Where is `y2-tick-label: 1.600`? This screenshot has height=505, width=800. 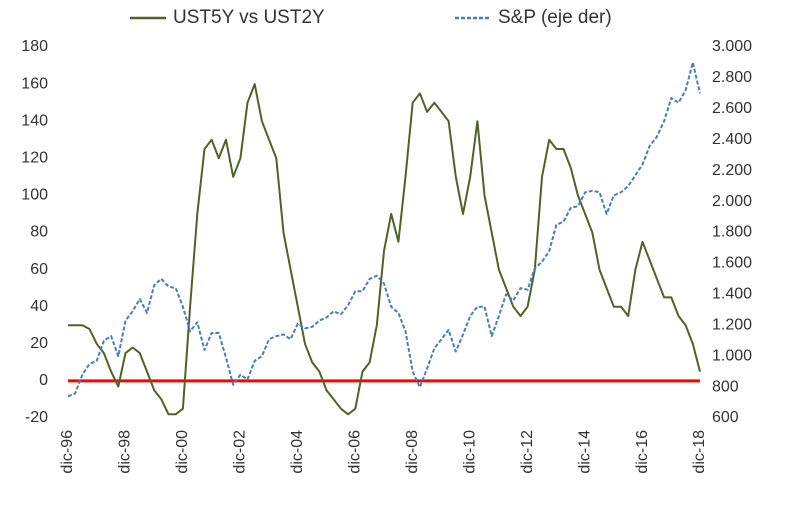
y2-tick-label: 1.600 is located at coordinates (732, 263).